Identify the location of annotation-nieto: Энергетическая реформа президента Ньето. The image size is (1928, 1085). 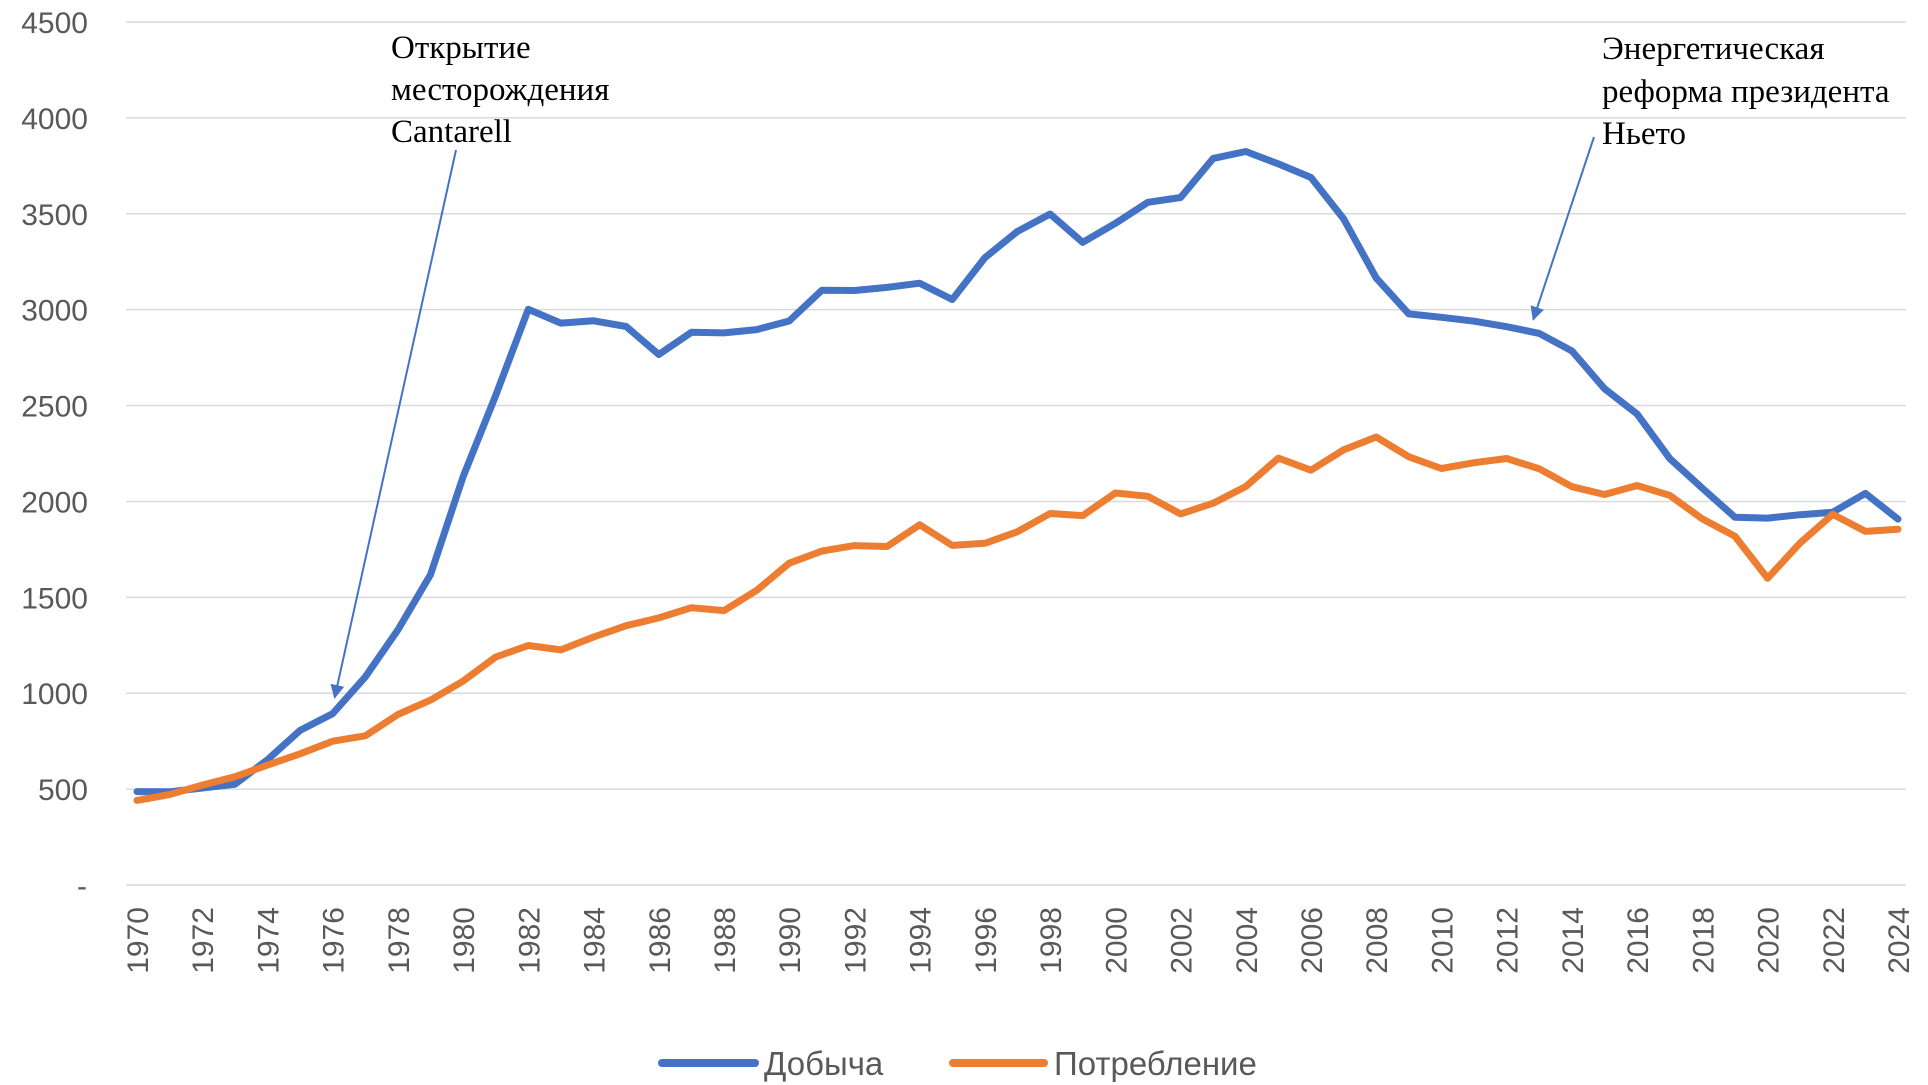
(1710, 176).